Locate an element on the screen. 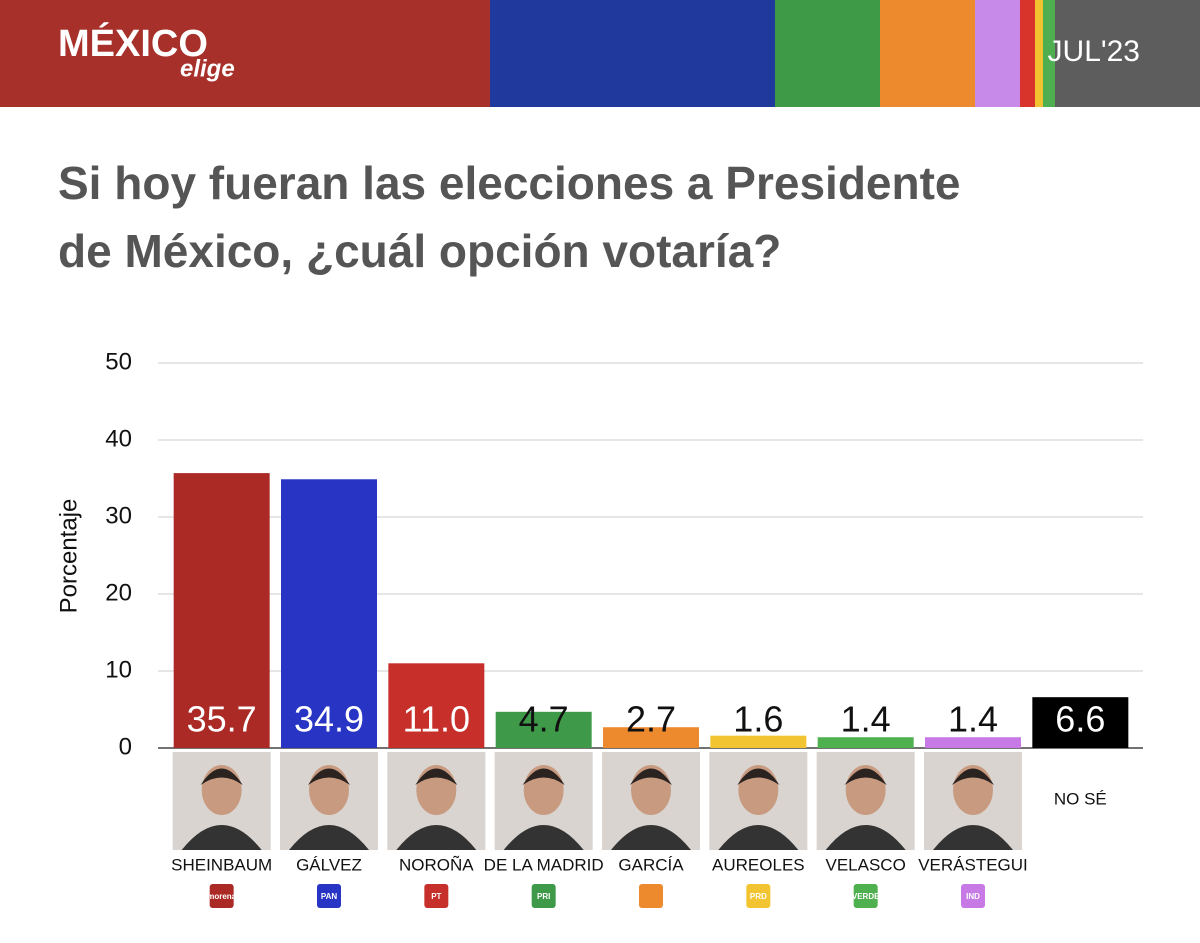  value-label: 34.9 is located at coordinates (329, 719).